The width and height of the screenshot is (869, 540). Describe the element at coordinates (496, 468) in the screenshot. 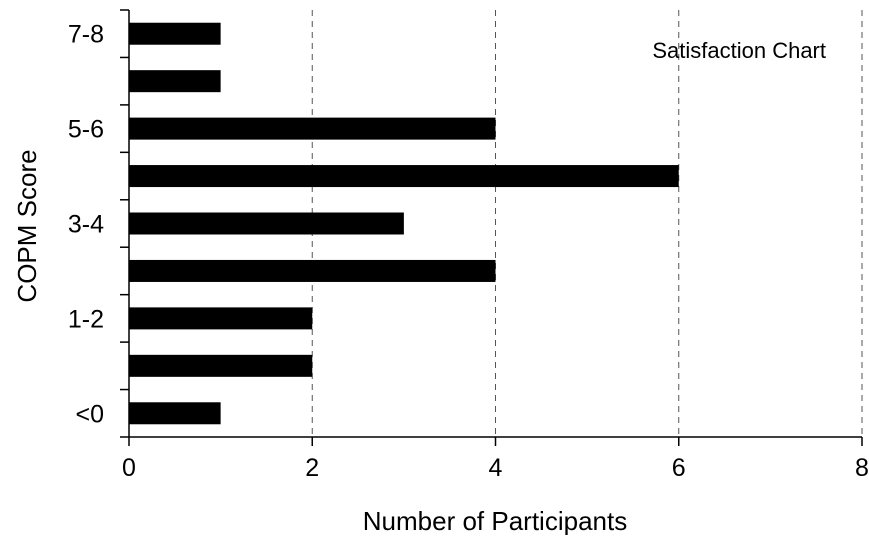

I see `x-tick-label: 4` at that location.